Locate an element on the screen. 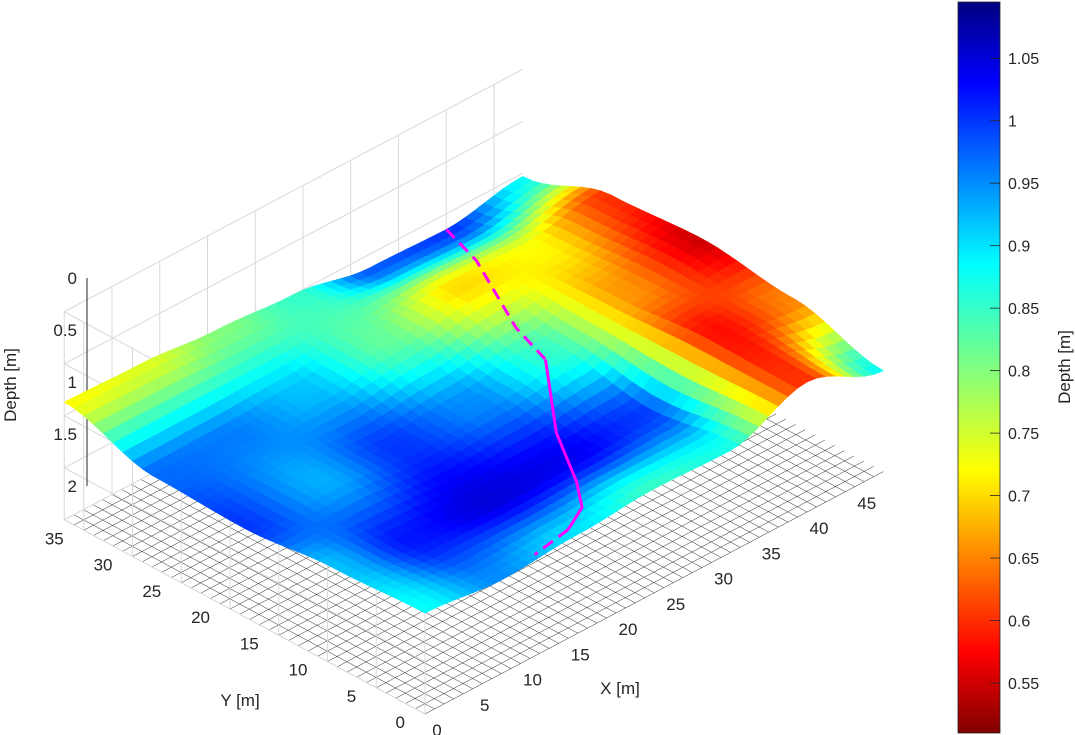 This screenshot has height=735, width=1075. z-tick-label: 1.5 is located at coordinates (65, 434).